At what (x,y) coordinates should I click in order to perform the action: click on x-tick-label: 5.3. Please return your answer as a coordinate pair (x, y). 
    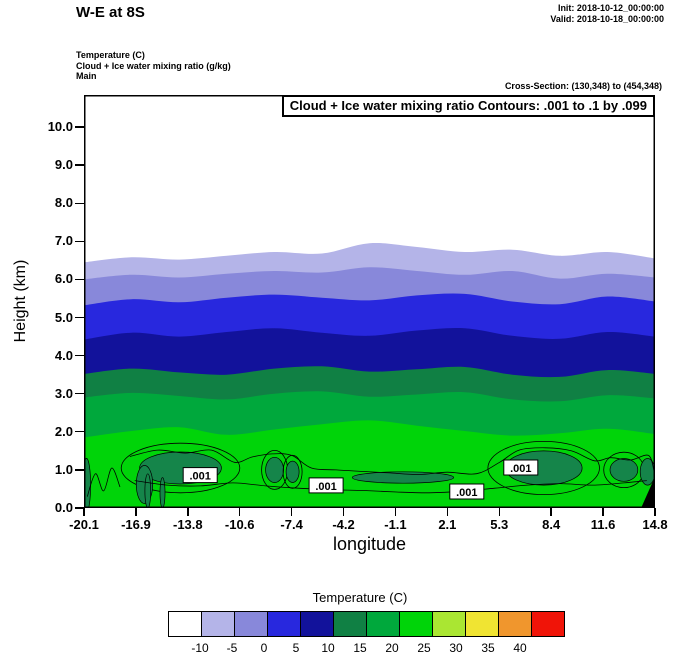
    Looking at the image, I should click on (499, 524).